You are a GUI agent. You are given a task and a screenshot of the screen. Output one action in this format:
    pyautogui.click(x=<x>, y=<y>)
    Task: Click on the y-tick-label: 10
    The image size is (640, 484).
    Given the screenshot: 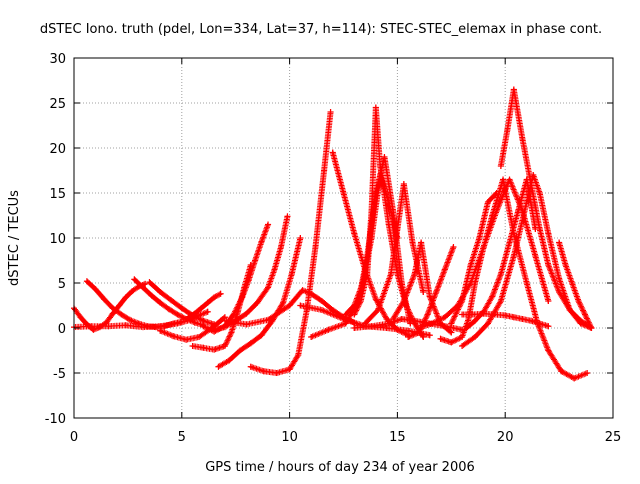 What is the action you would take?
    pyautogui.click(x=57, y=239)
    